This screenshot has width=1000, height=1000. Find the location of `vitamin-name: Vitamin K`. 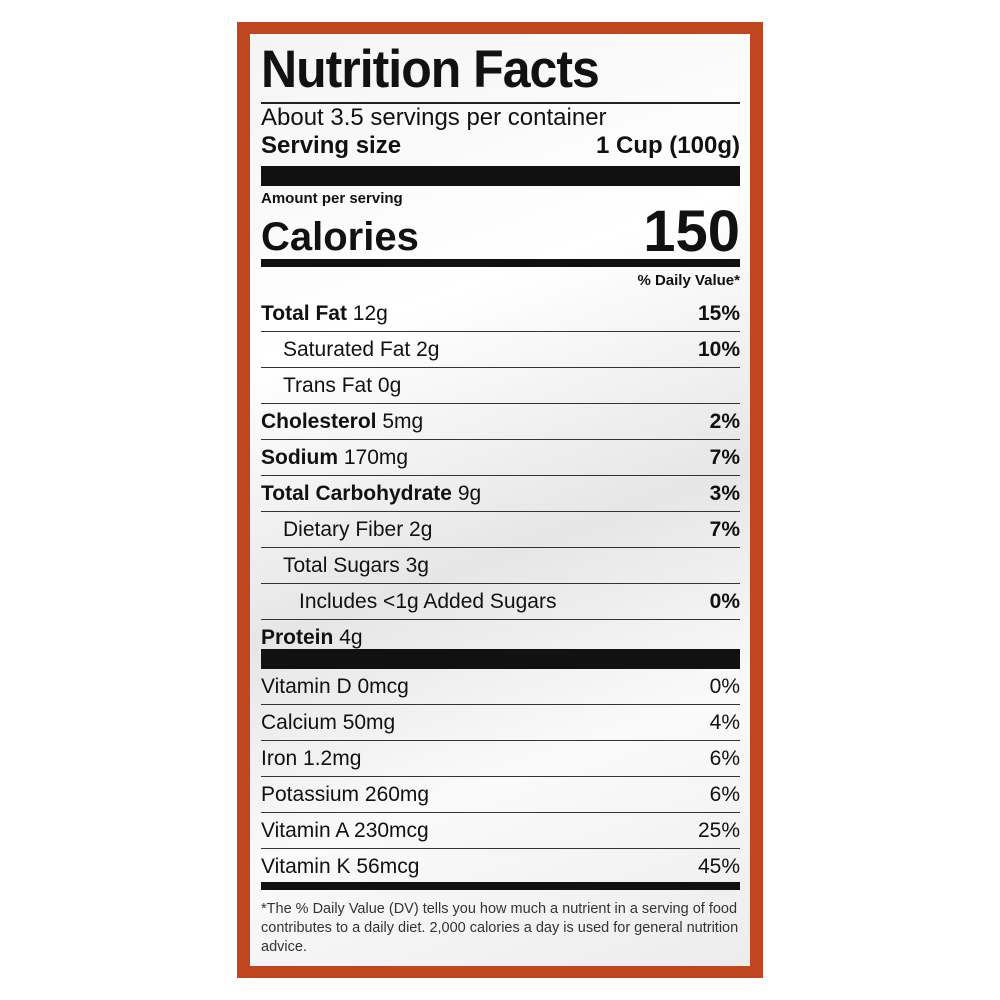

vitamin-name: Vitamin K is located at coordinates (306, 866).